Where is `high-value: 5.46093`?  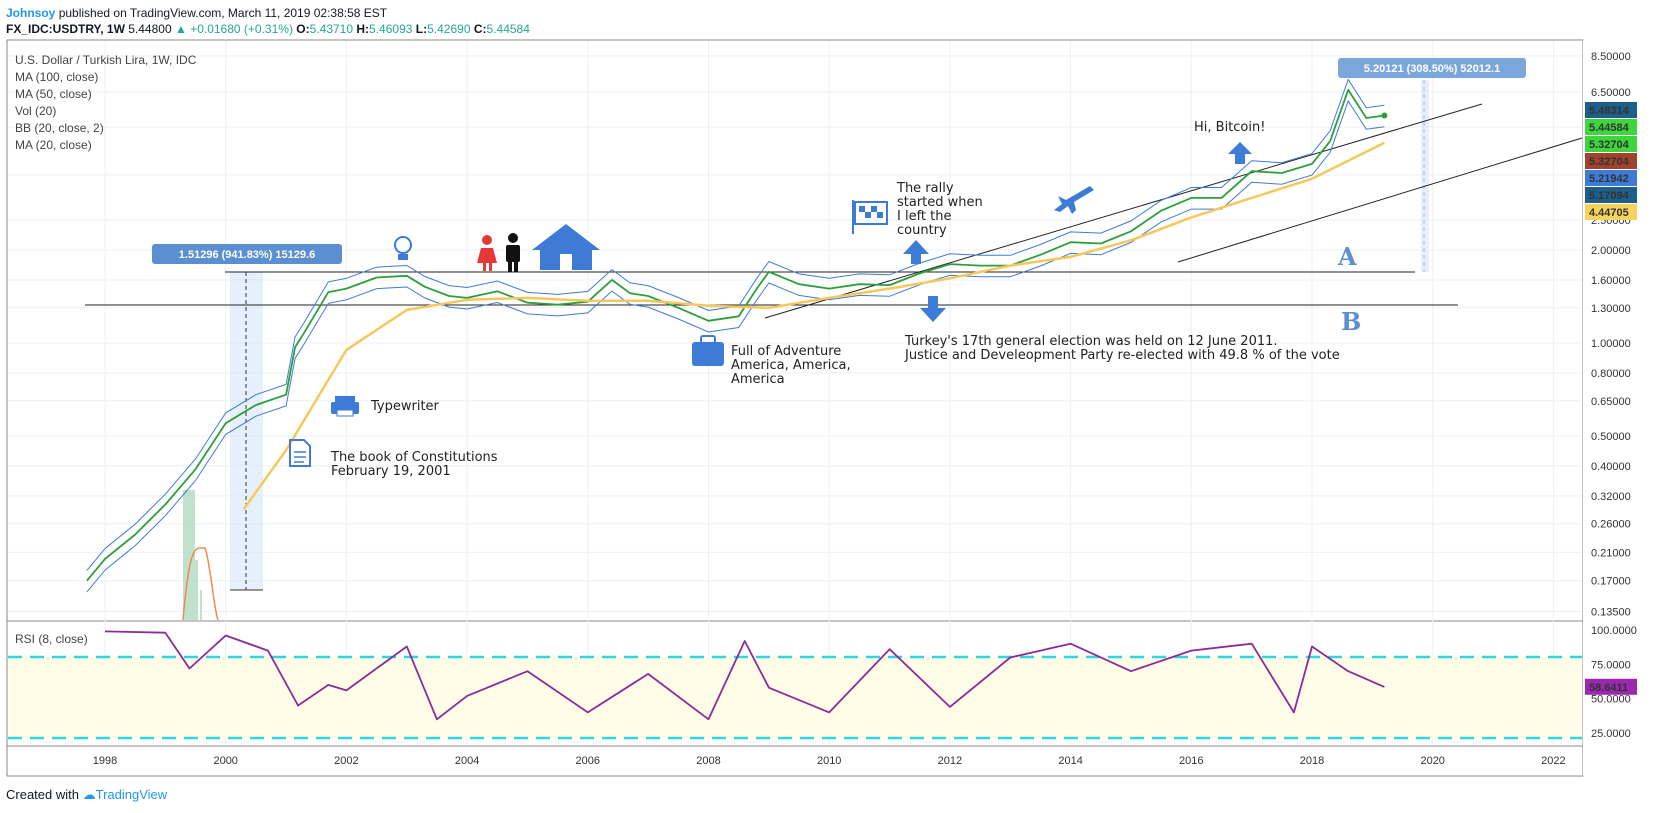 high-value: 5.46093 is located at coordinates (391, 29).